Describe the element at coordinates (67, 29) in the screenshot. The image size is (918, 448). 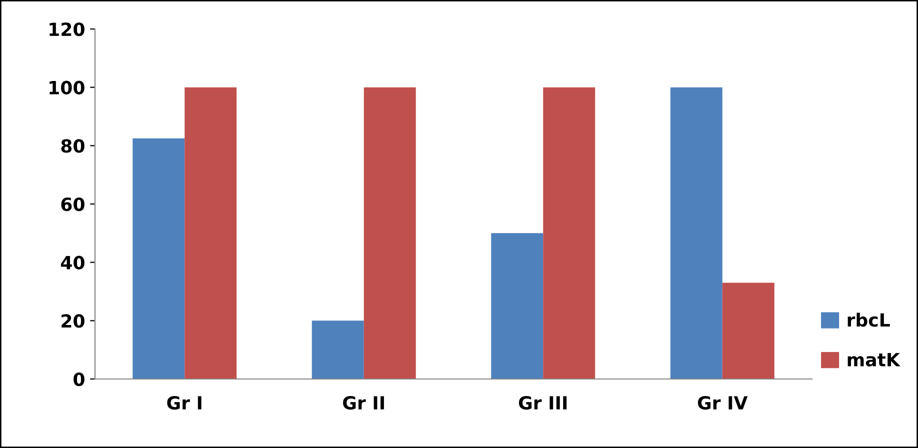
I see `y-tick-label: 120` at that location.